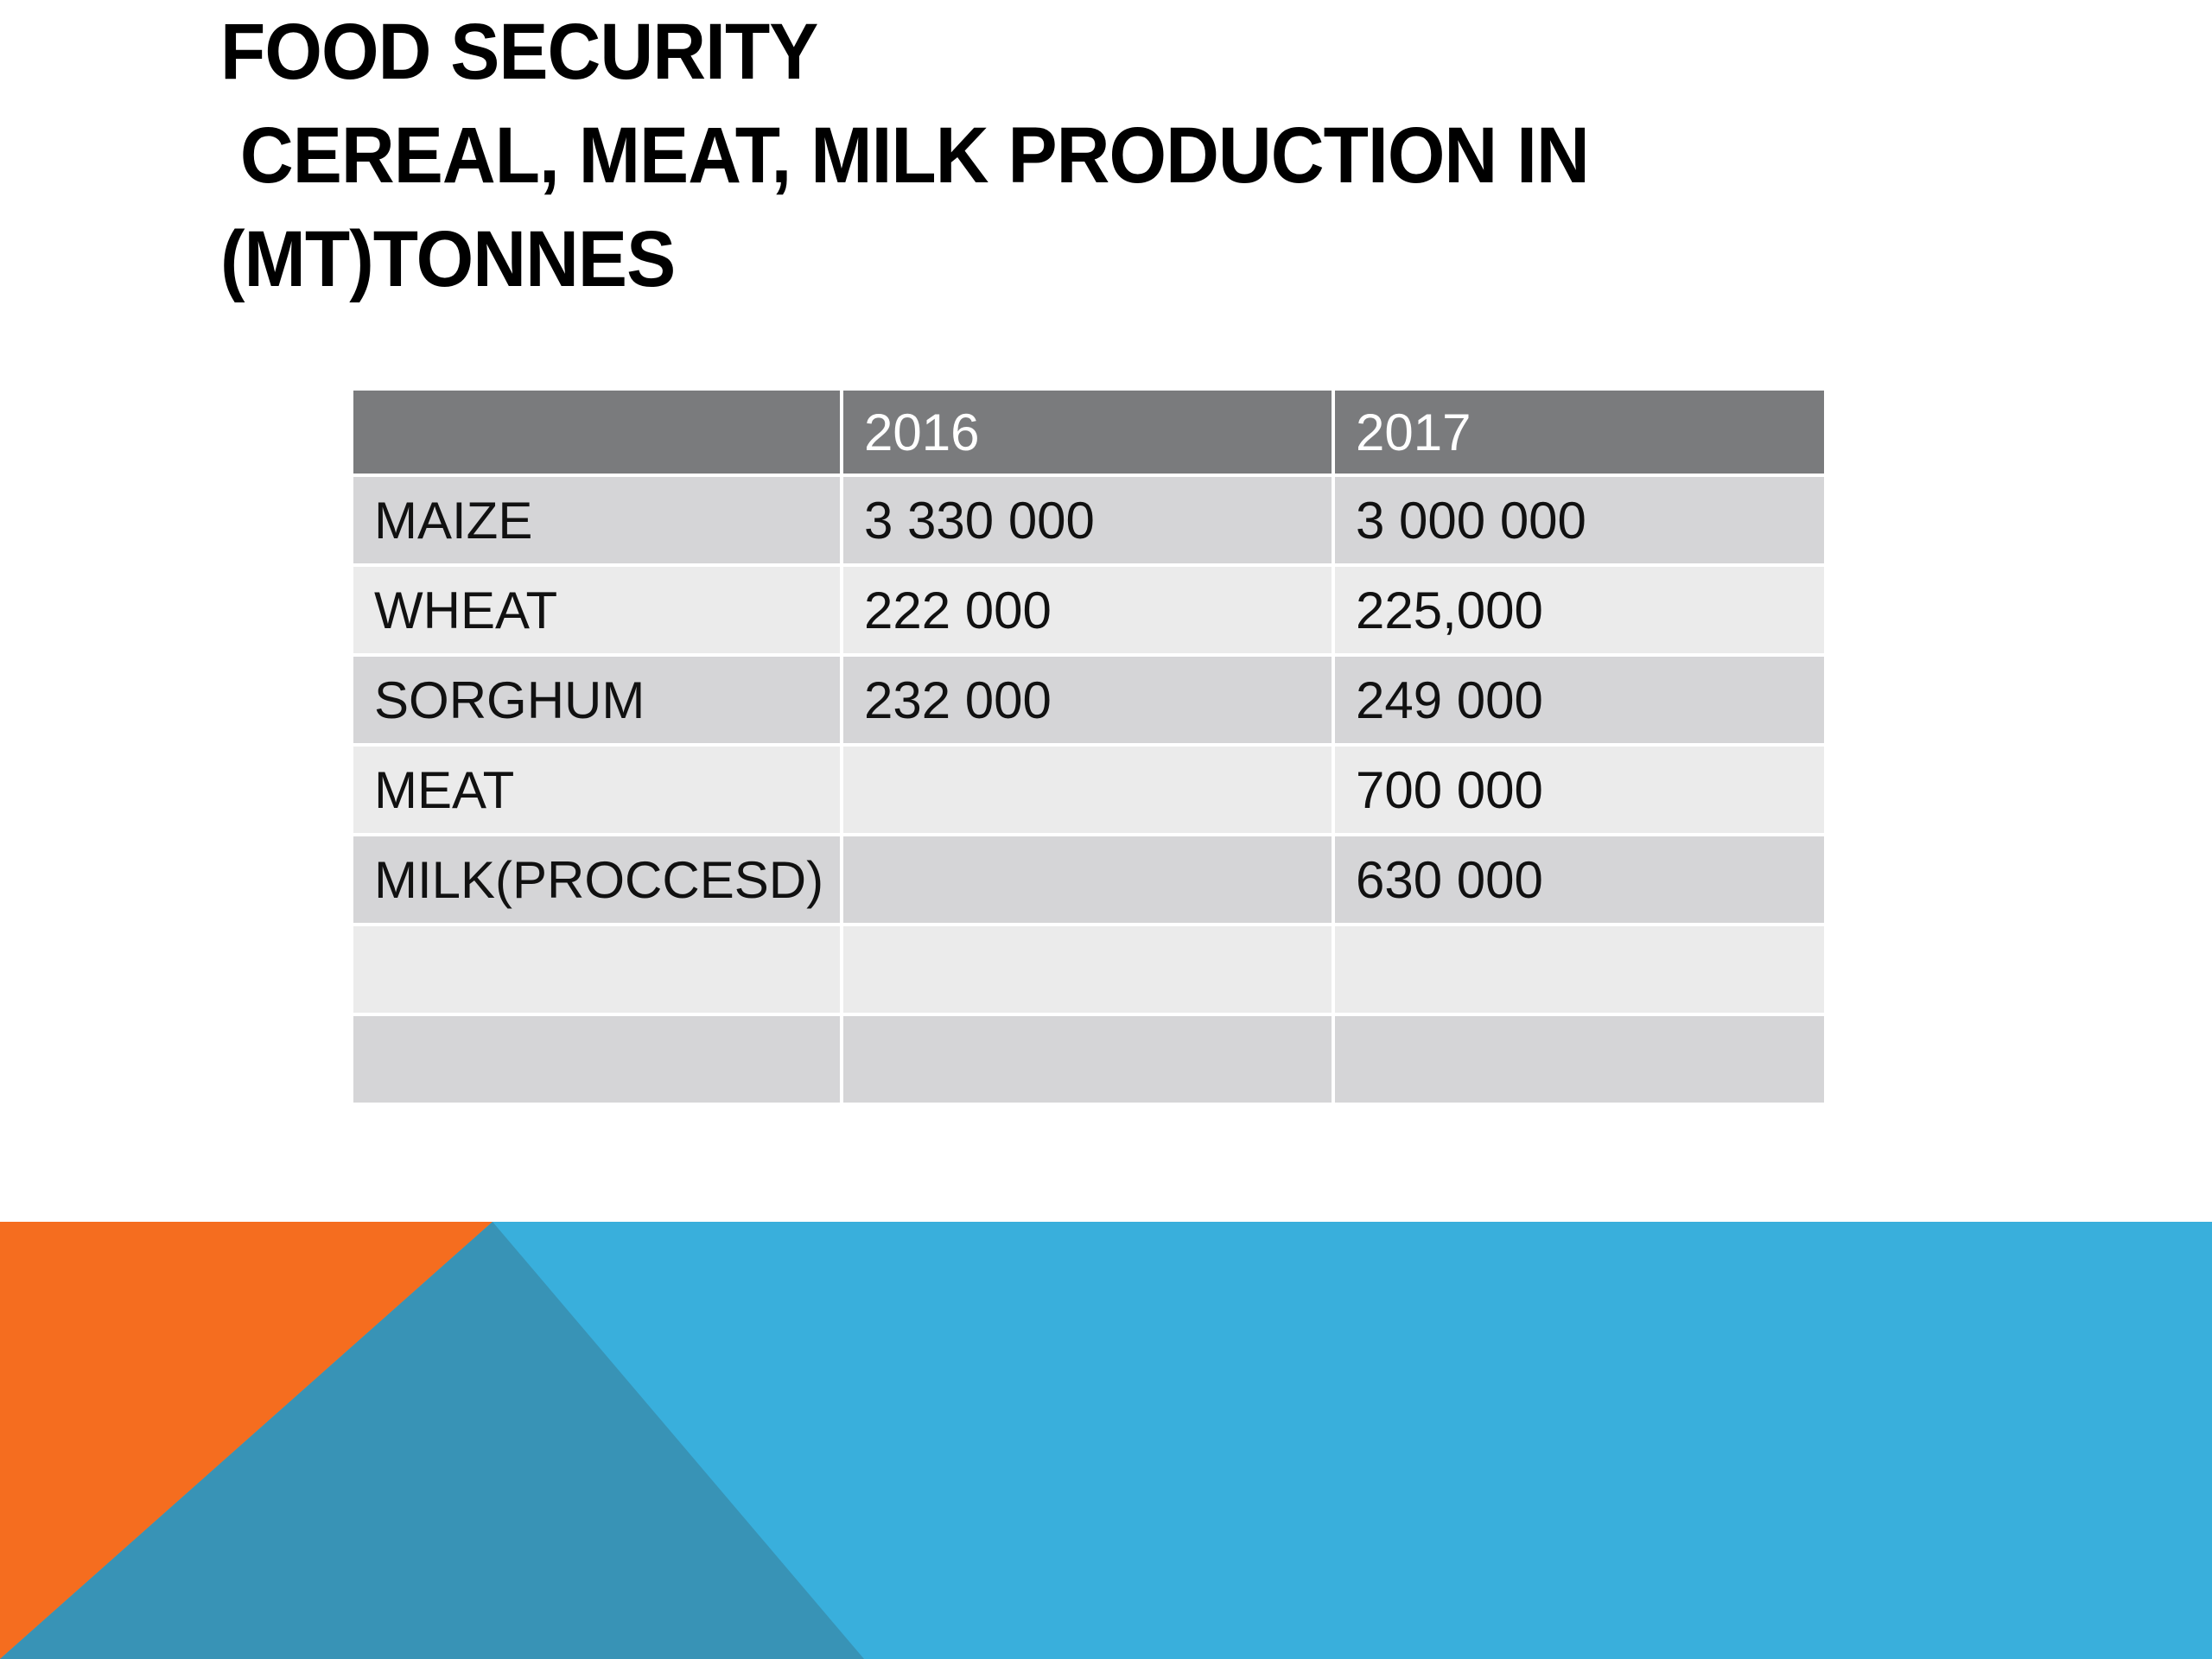  What do you see at coordinates (1579, 610) in the screenshot?
I see `cell-2017: 225,000` at bounding box center [1579, 610].